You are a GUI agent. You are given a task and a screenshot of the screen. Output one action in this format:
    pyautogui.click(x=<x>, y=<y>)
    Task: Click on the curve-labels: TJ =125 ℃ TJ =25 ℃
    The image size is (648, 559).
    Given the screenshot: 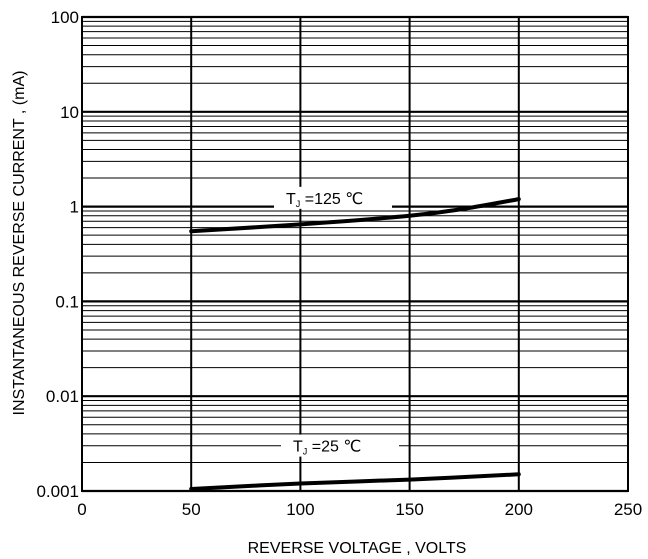 What is the action you would take?
    pyautogui.click(x=336, y=321)
    